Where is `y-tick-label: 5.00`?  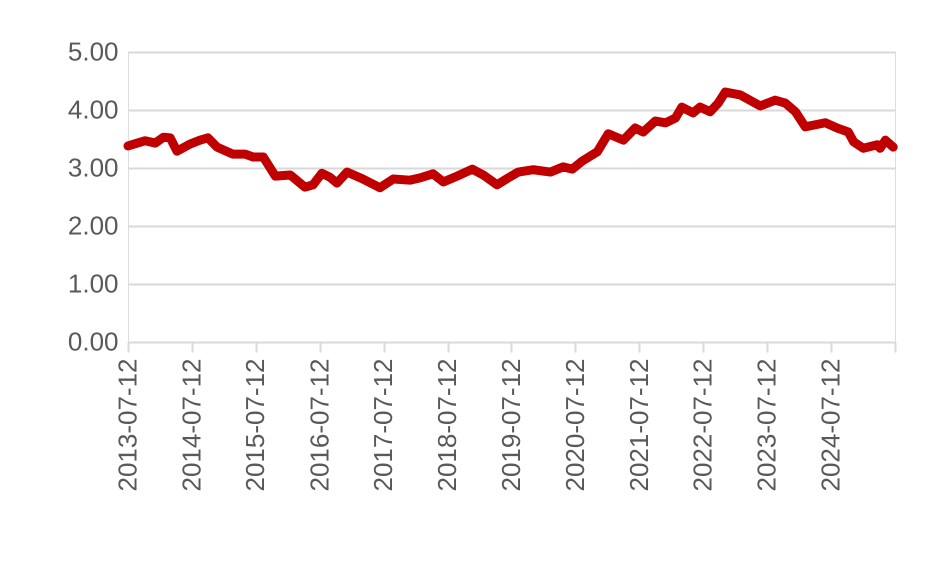 y-tick-label: 5.00 is located at coordinates (93, 51).